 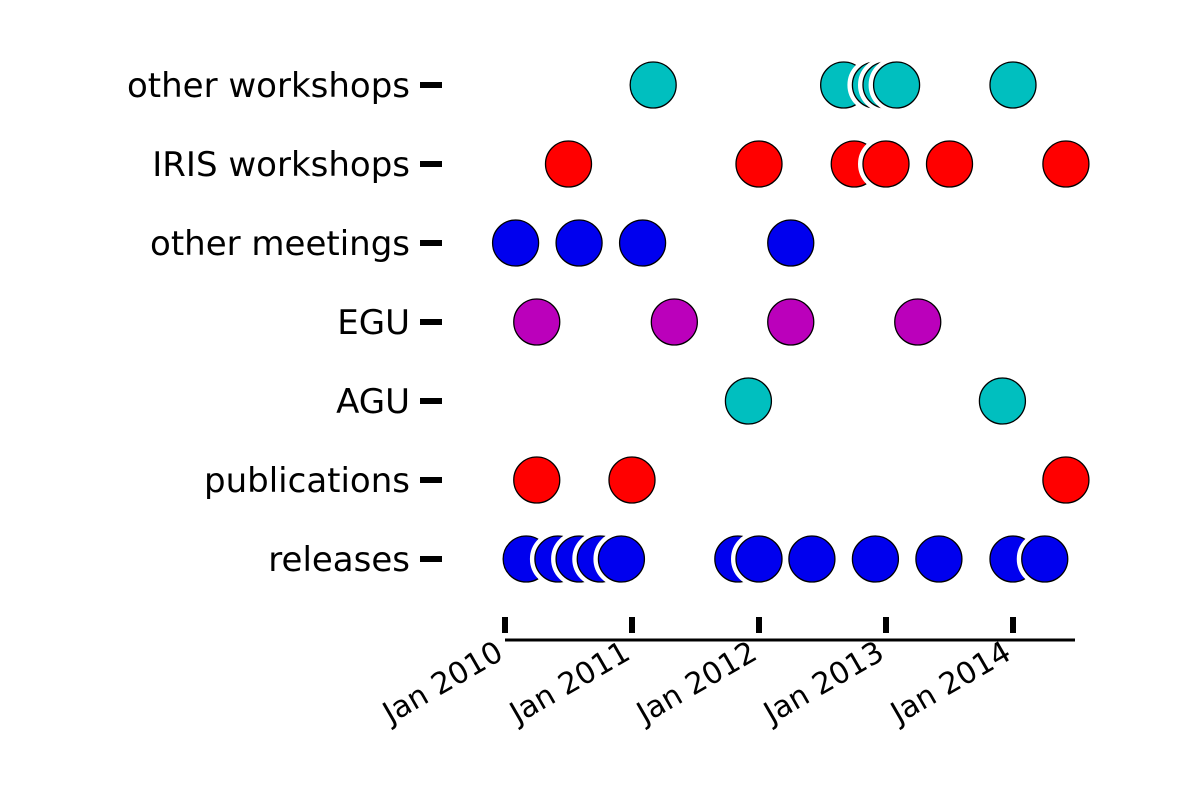 What do you see at coordinates (307, 481) in the screenshot?
I see `y-label-publications: publications` at bounding box center [307, 481].